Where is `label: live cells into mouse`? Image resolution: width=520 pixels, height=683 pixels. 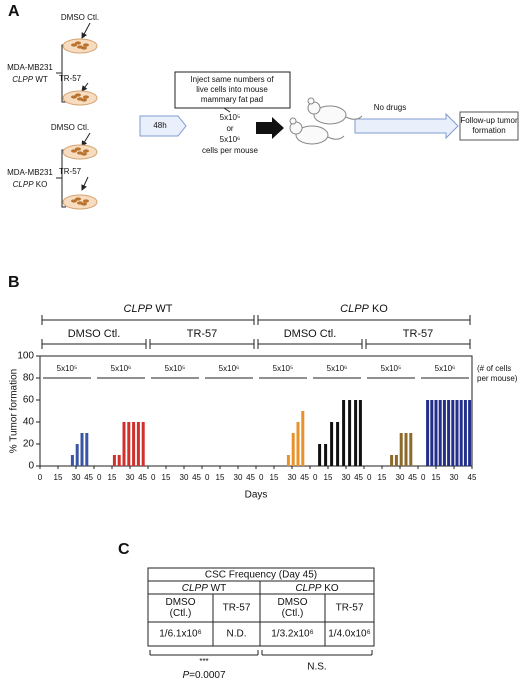
label: live cells into mouse is located at coordinates (232, 89).